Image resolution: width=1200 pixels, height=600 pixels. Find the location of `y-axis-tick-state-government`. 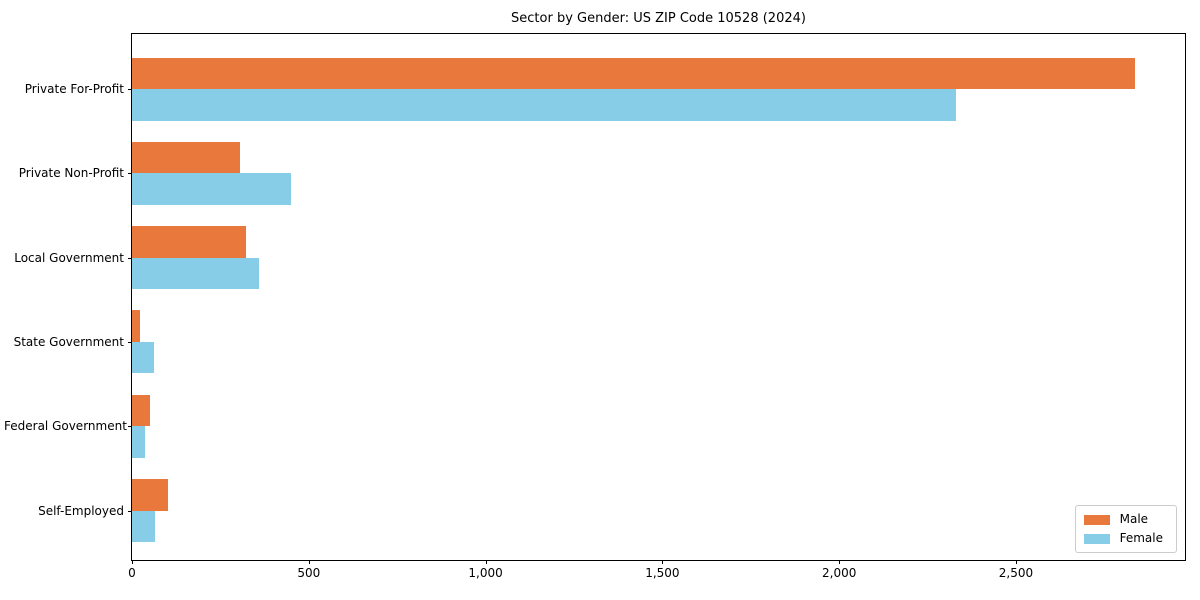

y-axis-tick-state-government is located at coordinates (130, 342).